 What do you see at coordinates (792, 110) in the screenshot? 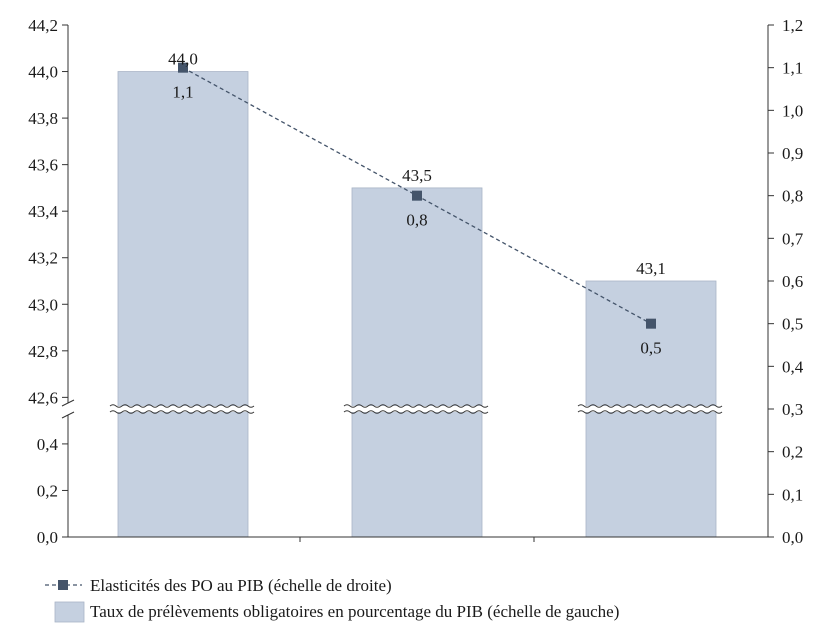
I see `right-tick-label: 1,0` at bounding box center [792, 110].